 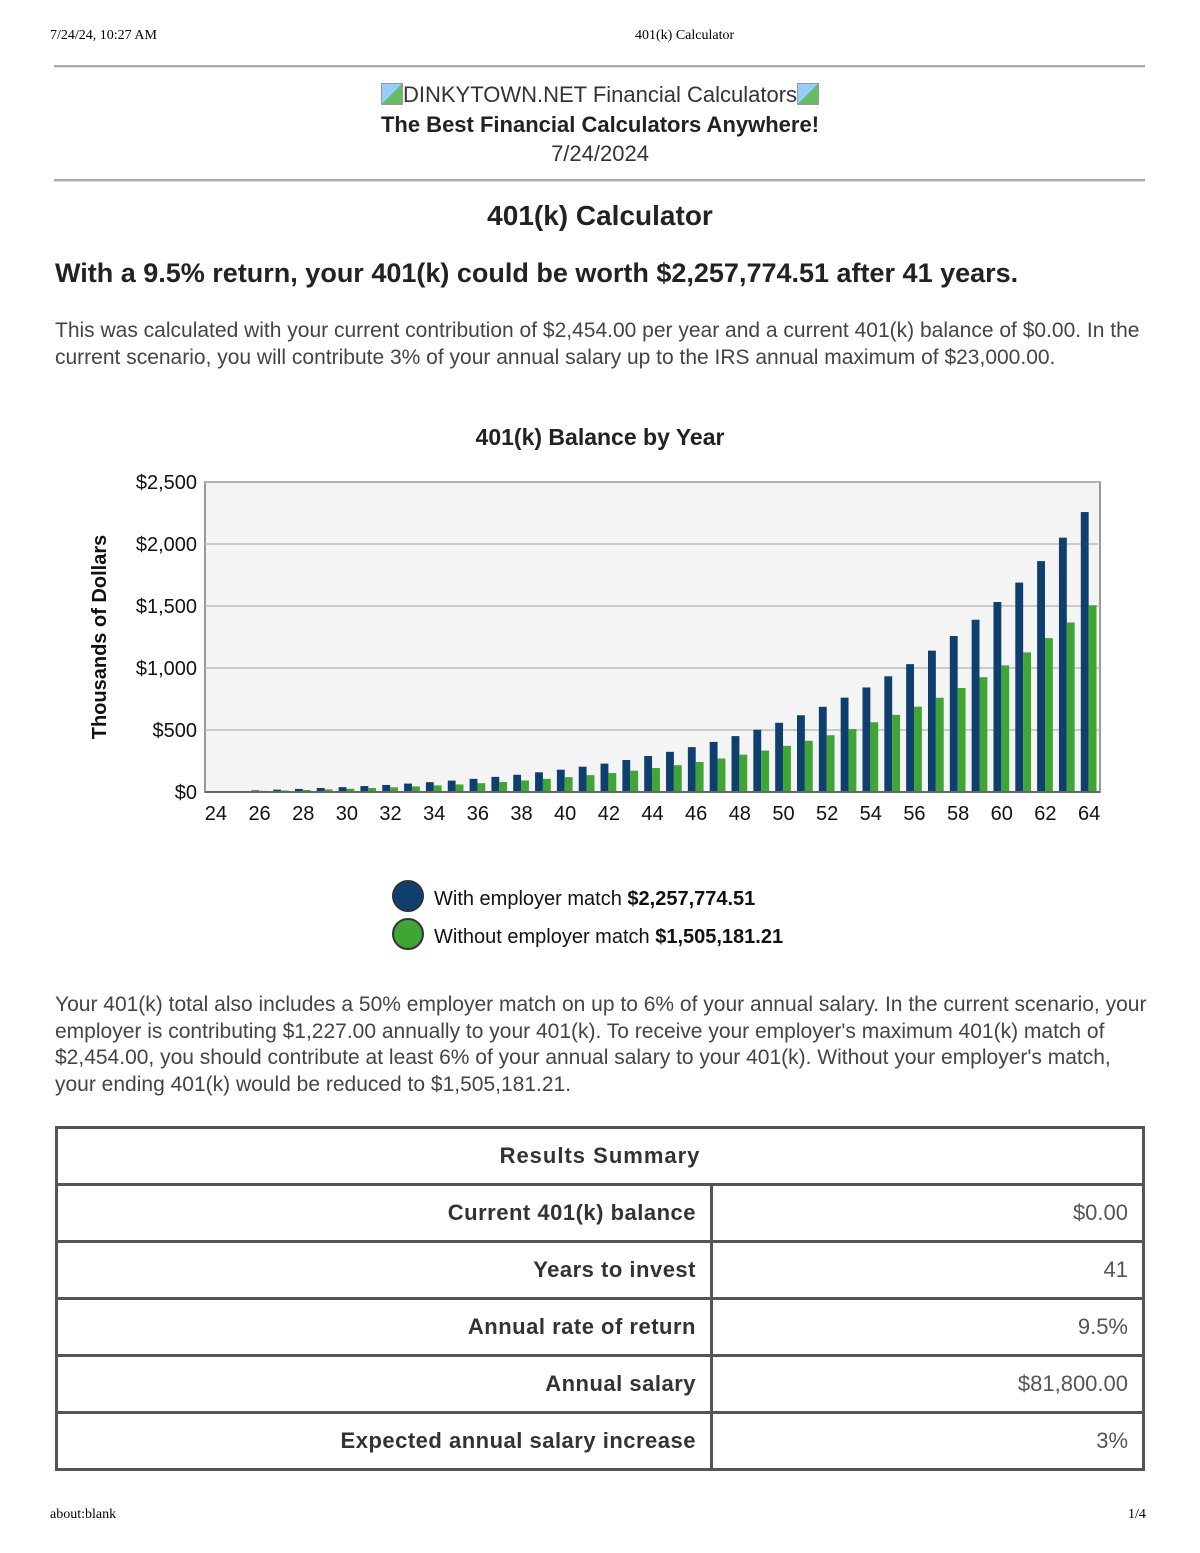 What do you see at coordinates (827, 814) in the screenshot?
I see `x-tick-label: 52` at bounding box center [827, 814].